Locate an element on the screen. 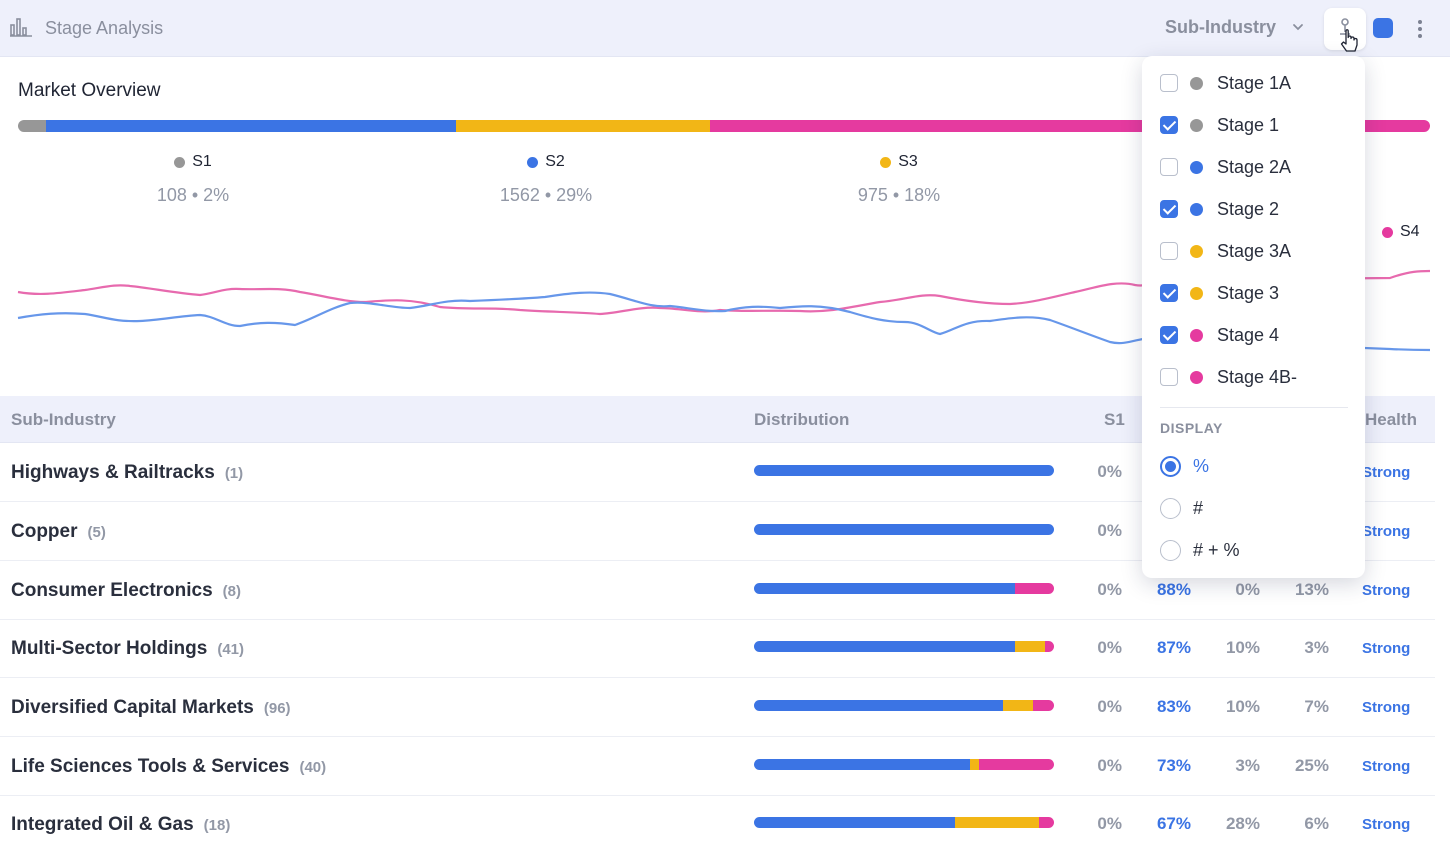 This screenshot has width=1450, height=851. cell-s4: 25% is located at coordinates (1311, 765).